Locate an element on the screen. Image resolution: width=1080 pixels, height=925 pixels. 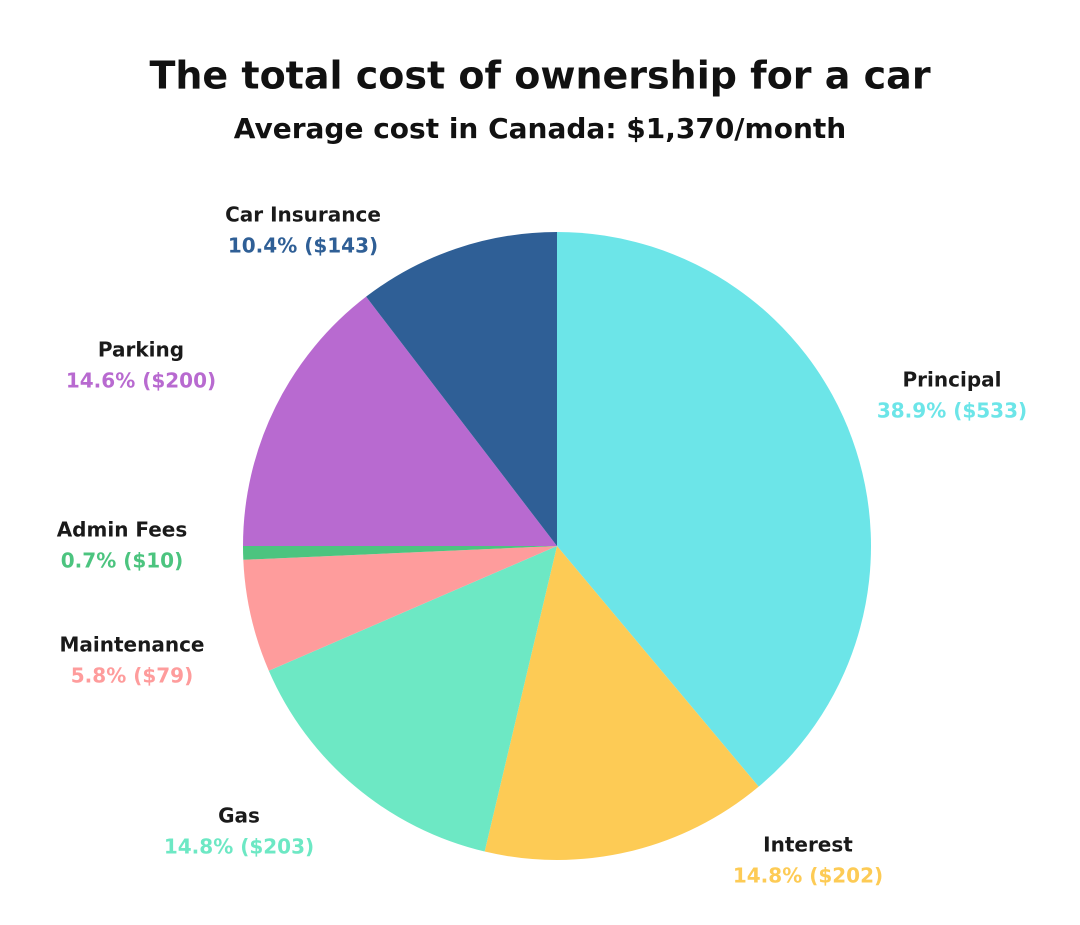
slice-value-label: 10.4% ($143) is located at coordinates (303, 246).